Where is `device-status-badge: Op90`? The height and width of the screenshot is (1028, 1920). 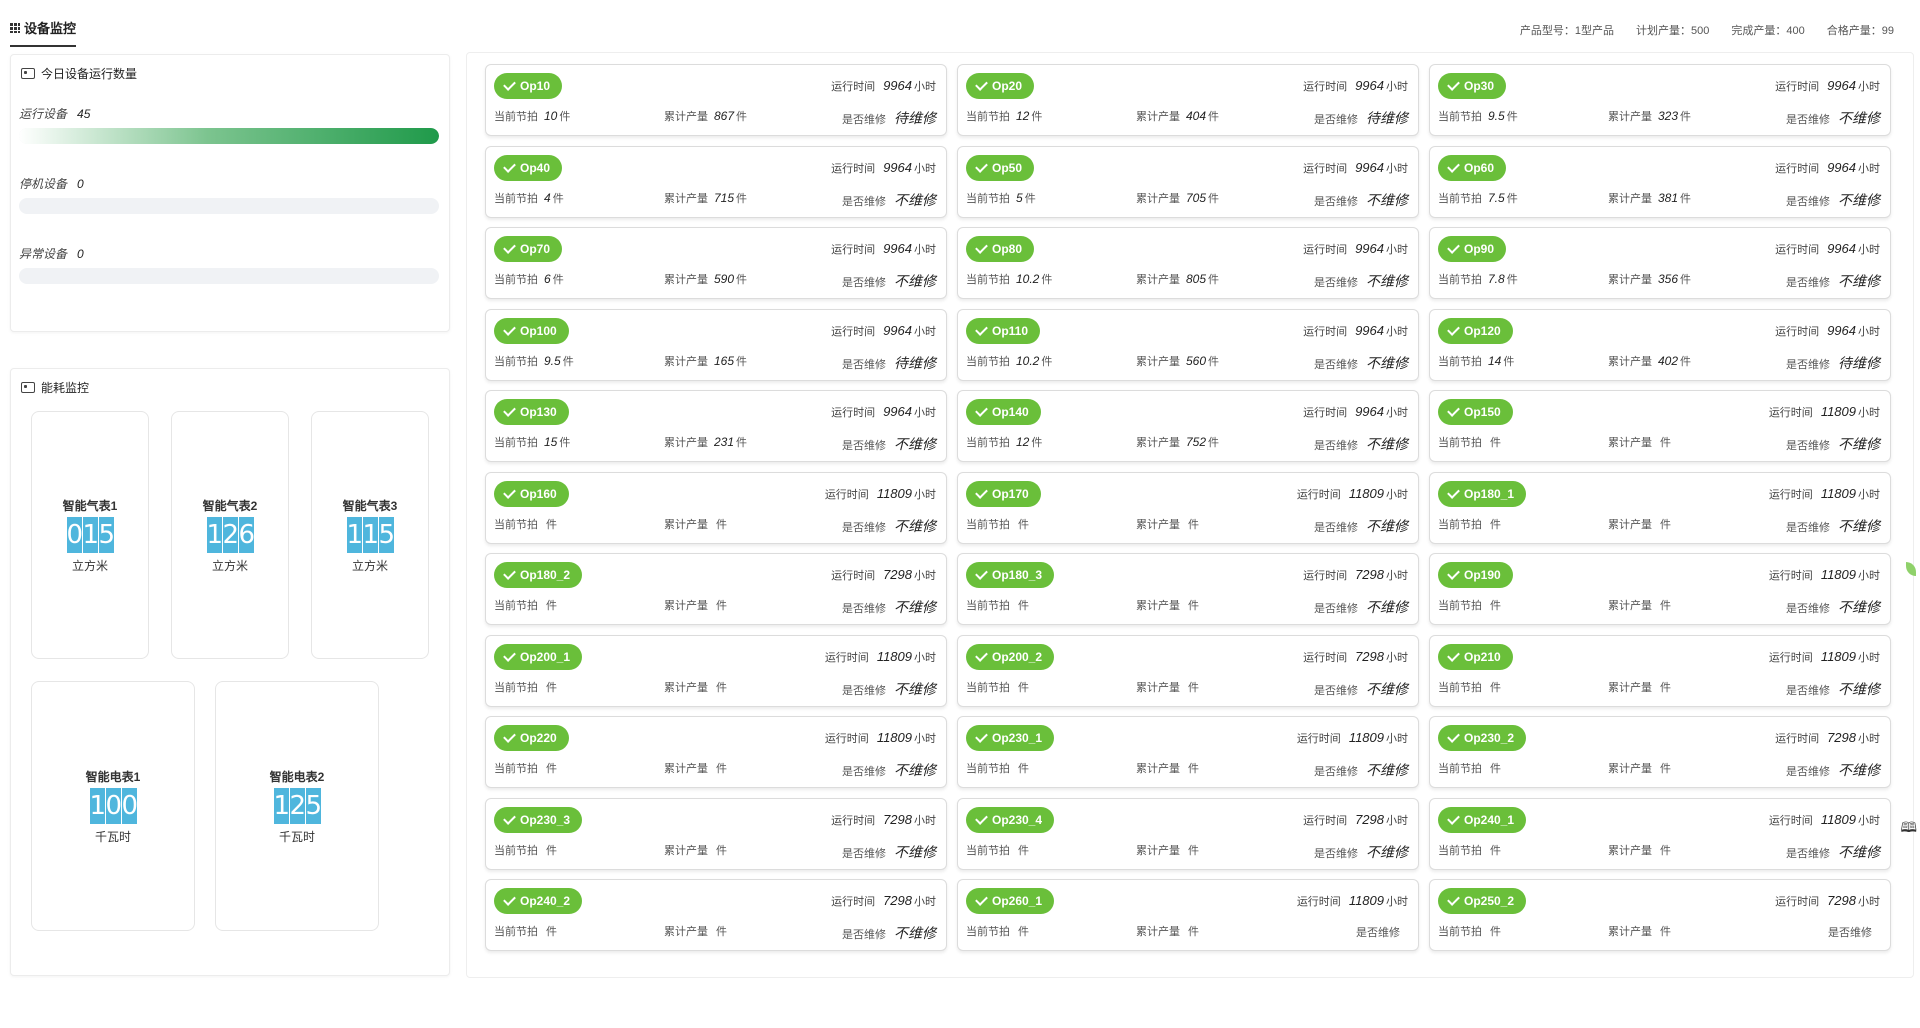
device-status-badge: Op90 is located at coordinates (1472, 249).